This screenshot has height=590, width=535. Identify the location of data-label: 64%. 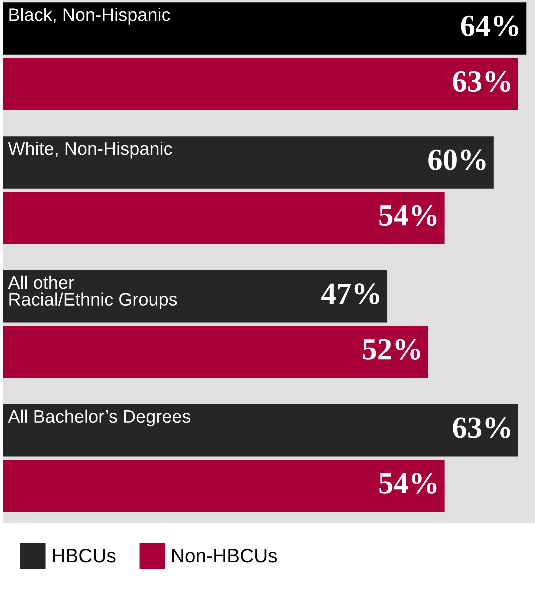
(490, 26).